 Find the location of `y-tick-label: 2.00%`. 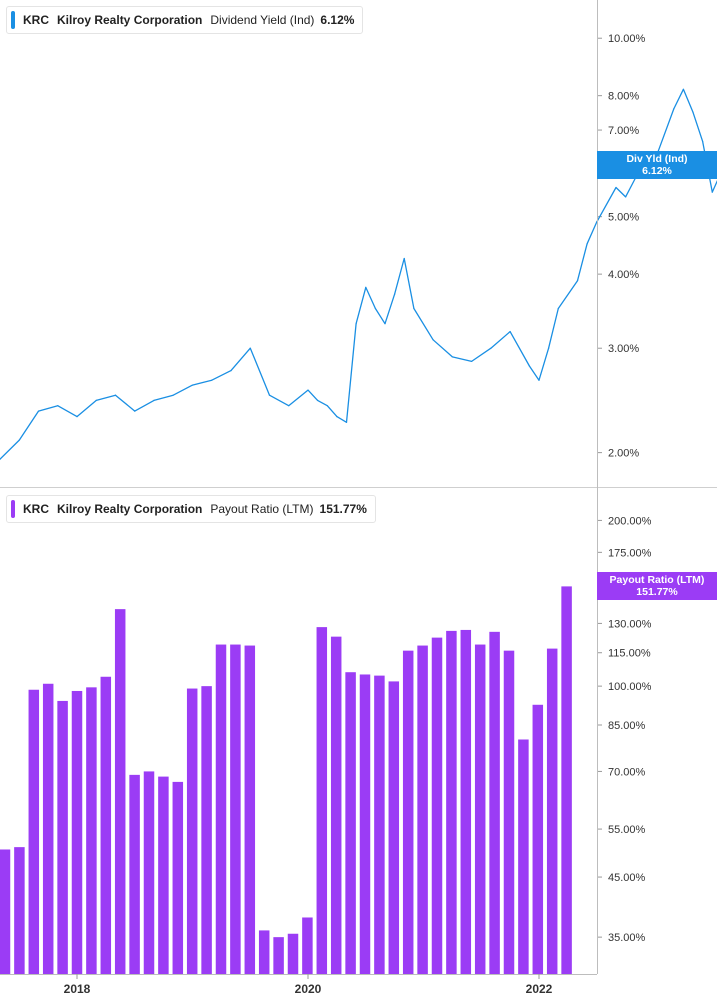

y-tick-label: 2.00% is located at coordinates (623, 454).